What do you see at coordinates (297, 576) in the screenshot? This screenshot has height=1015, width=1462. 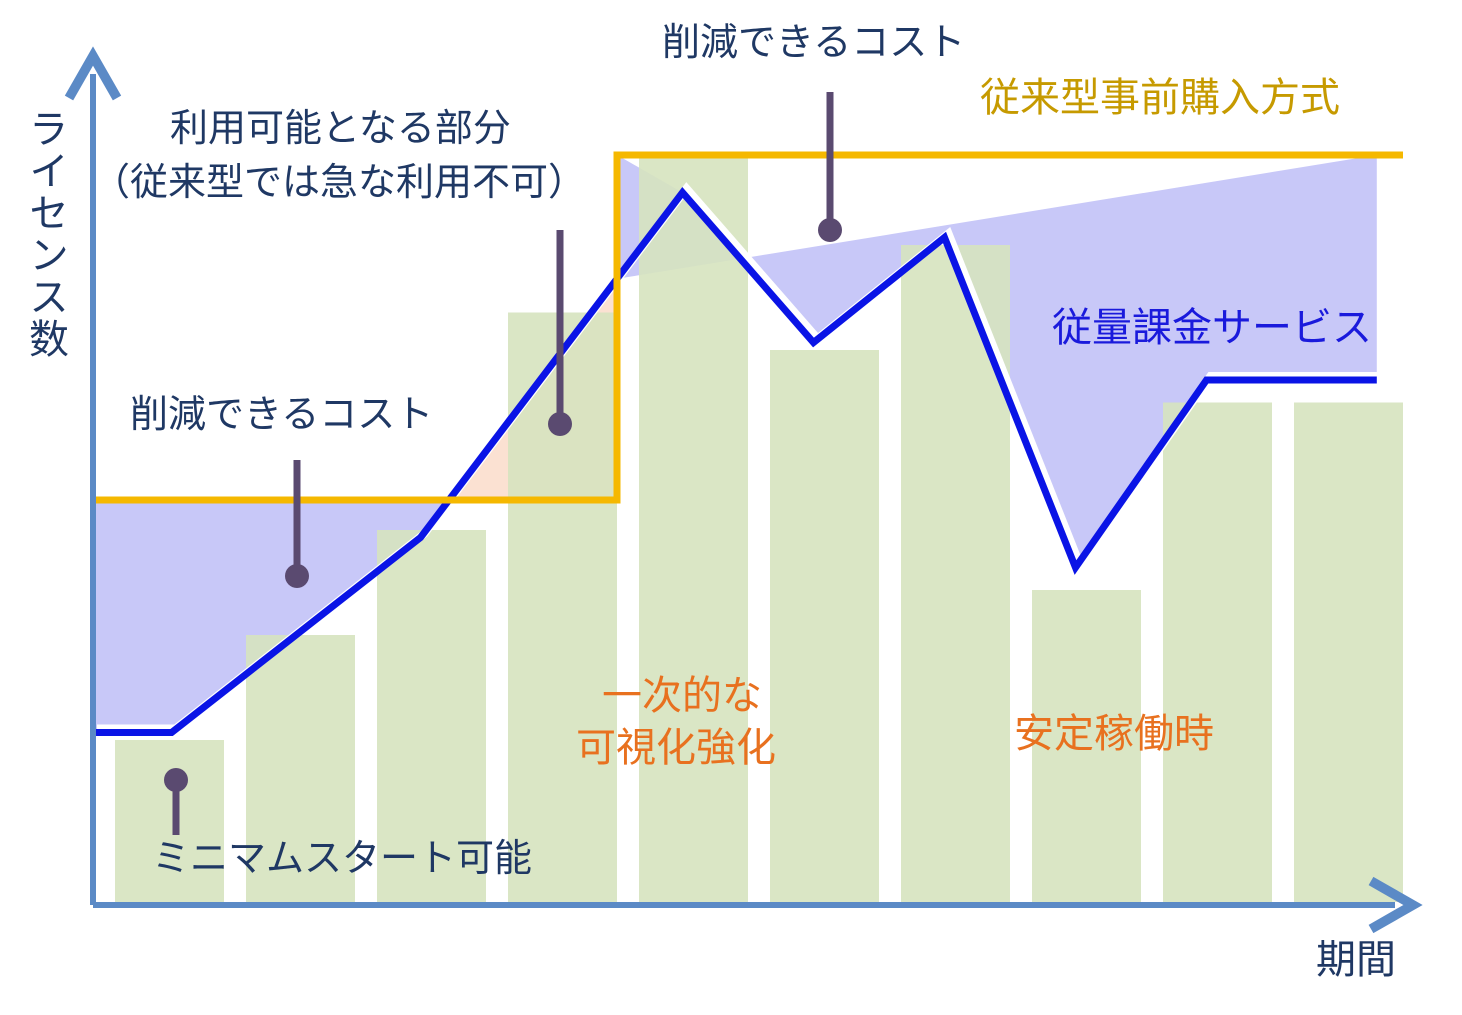 I see `callout-saved-cost-left-dot` at bounding box center [297, 576].